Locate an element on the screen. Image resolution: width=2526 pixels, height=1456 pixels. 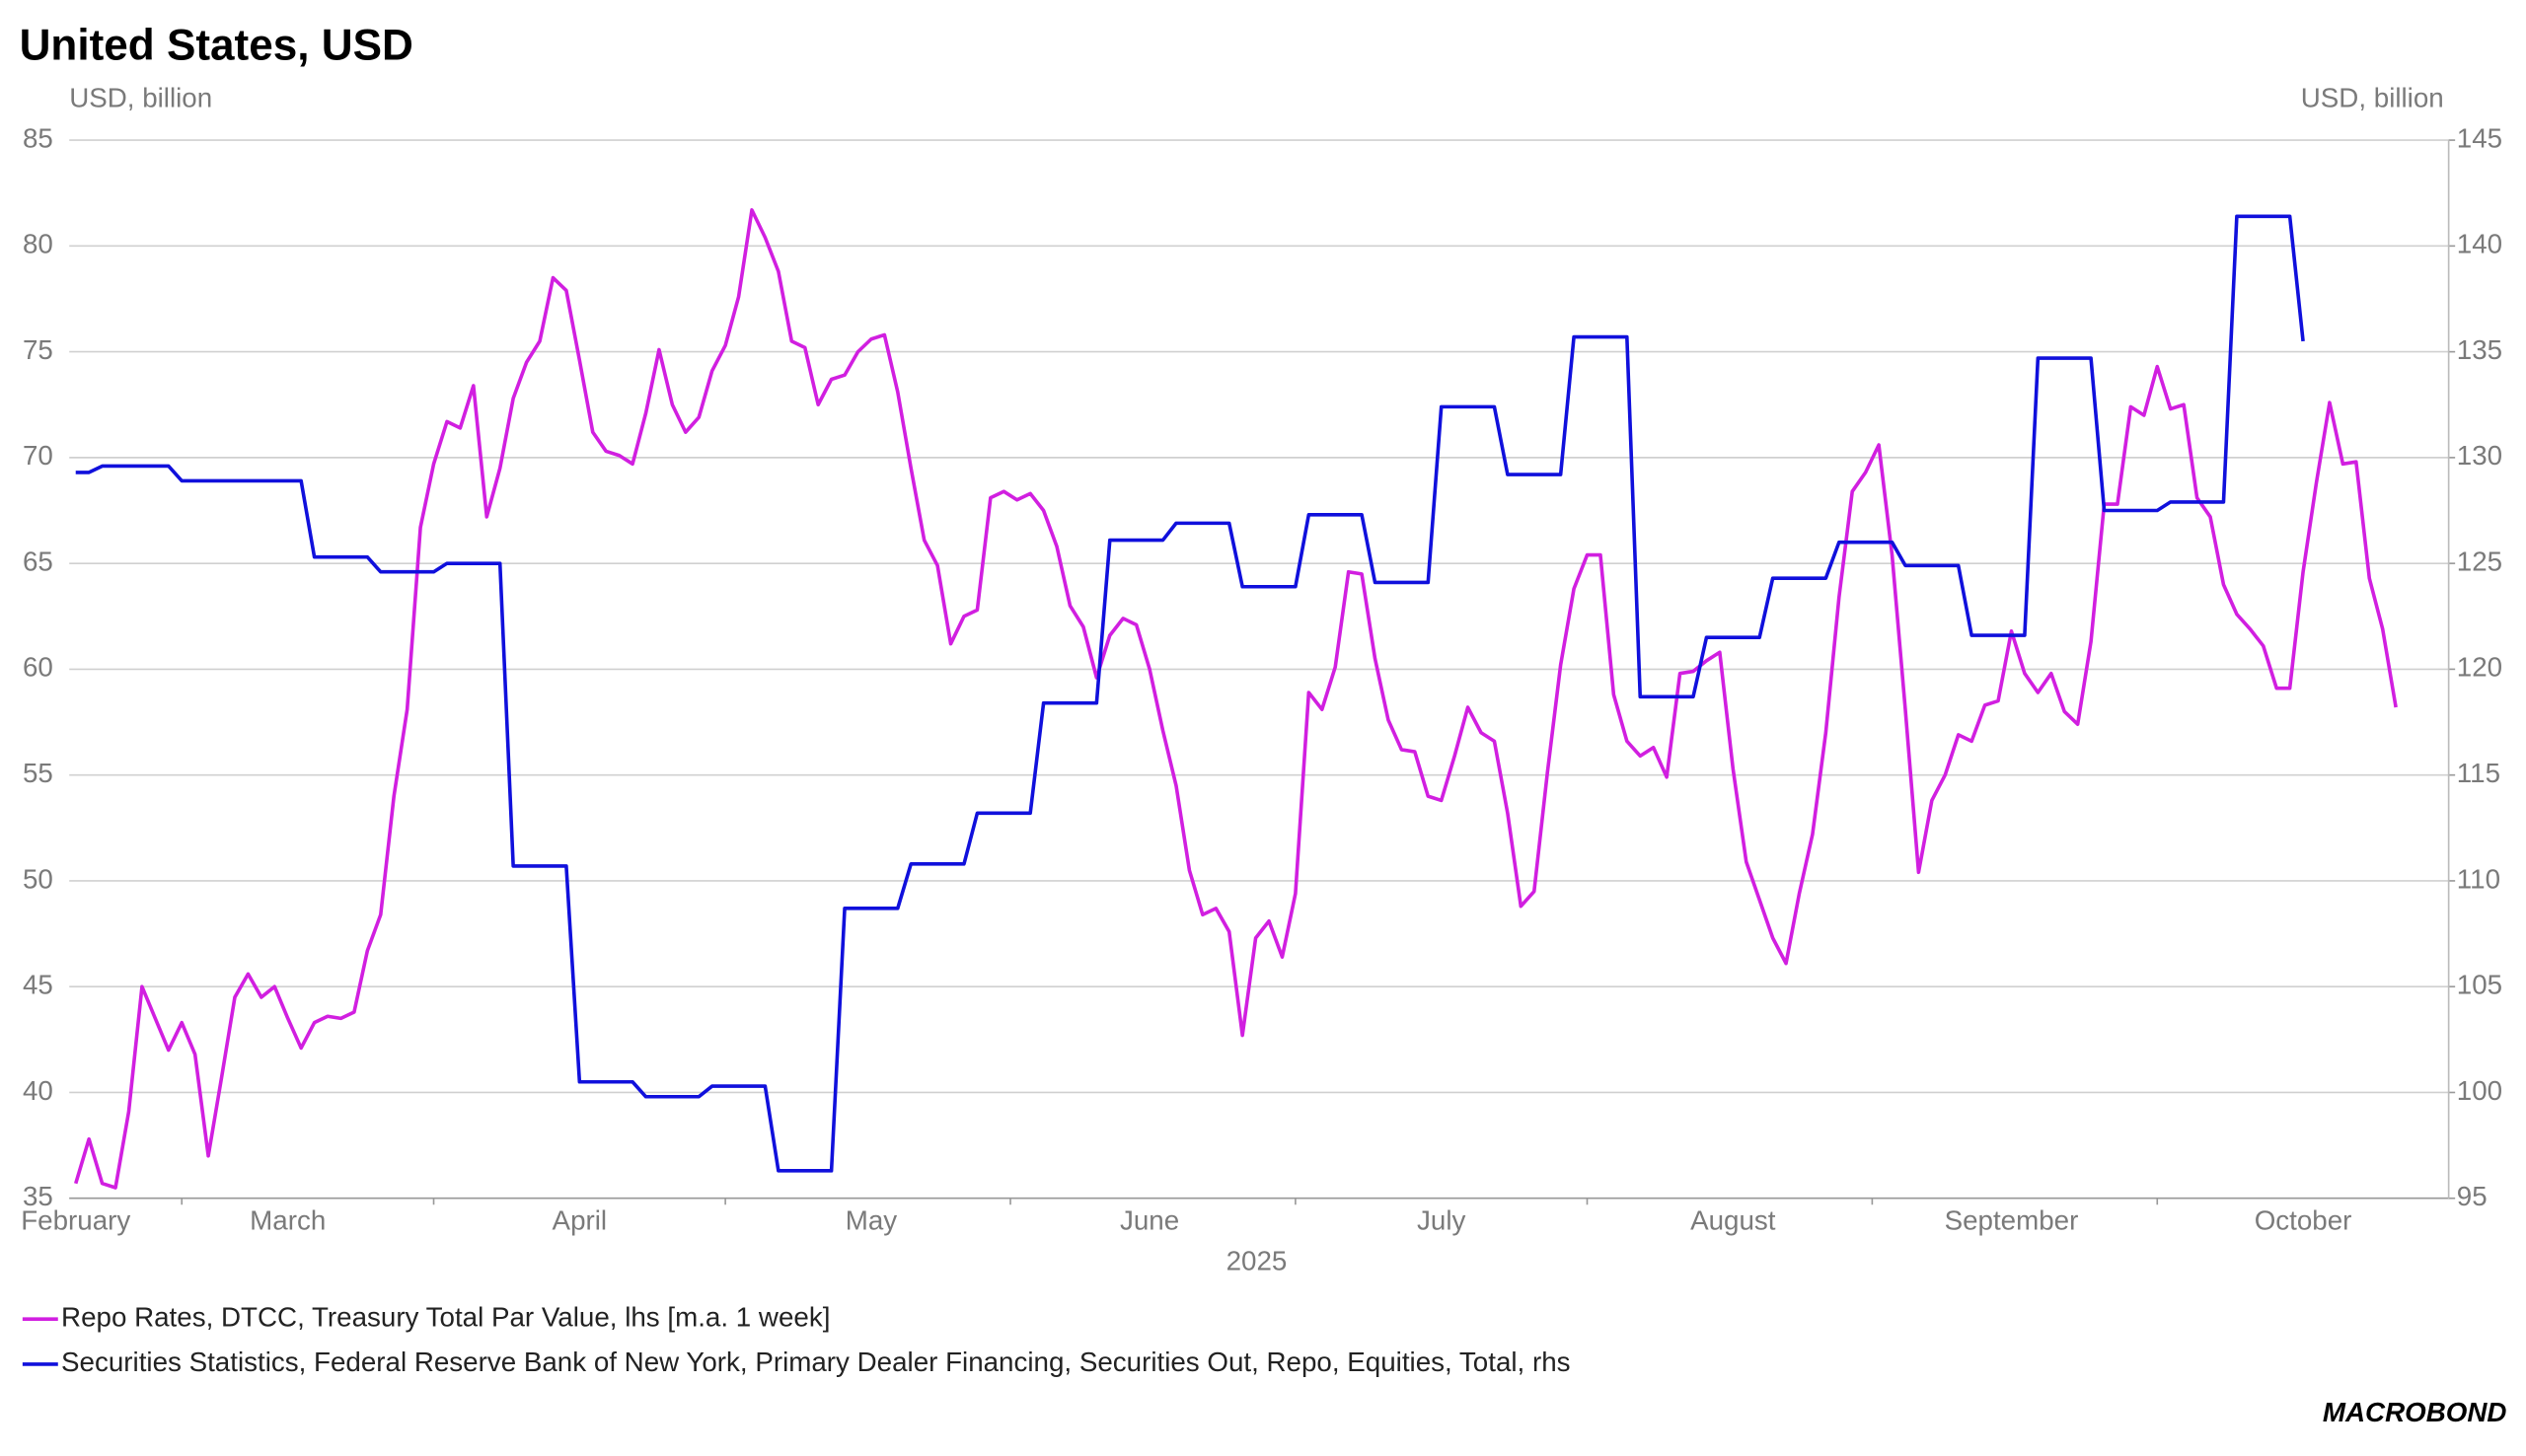
y2-tick-label: 120 is located at coordinates (2479, 667).